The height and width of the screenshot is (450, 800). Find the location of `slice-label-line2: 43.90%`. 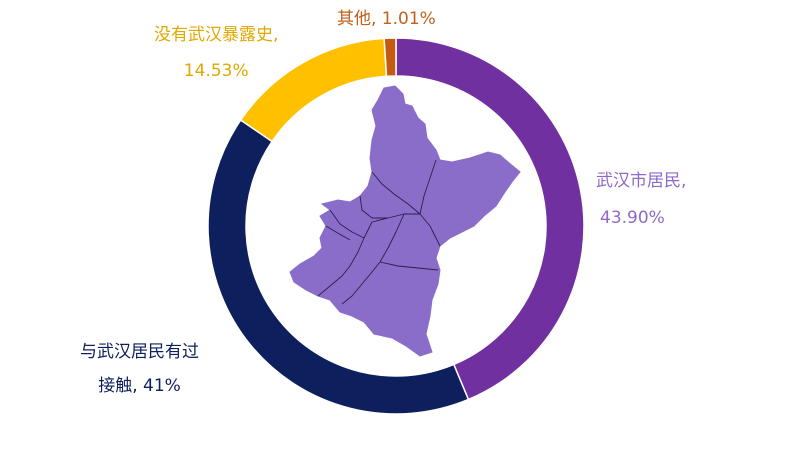

slice-label-line2: 43.90% is located at coordinates (632, 218).